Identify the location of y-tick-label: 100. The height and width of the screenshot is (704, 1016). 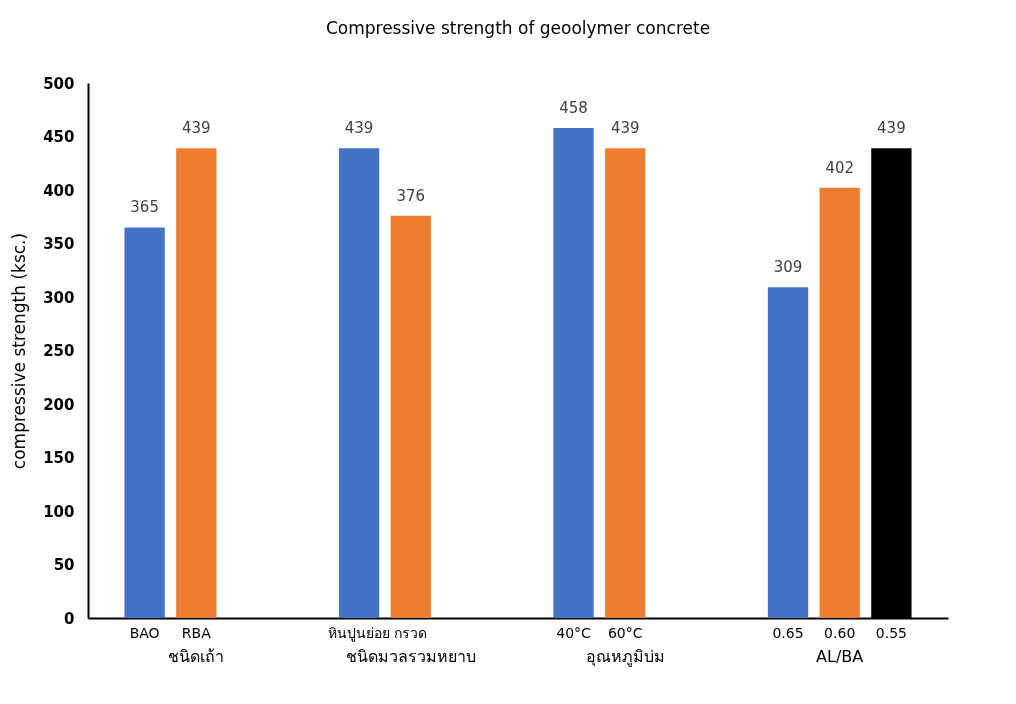
(59, 511).